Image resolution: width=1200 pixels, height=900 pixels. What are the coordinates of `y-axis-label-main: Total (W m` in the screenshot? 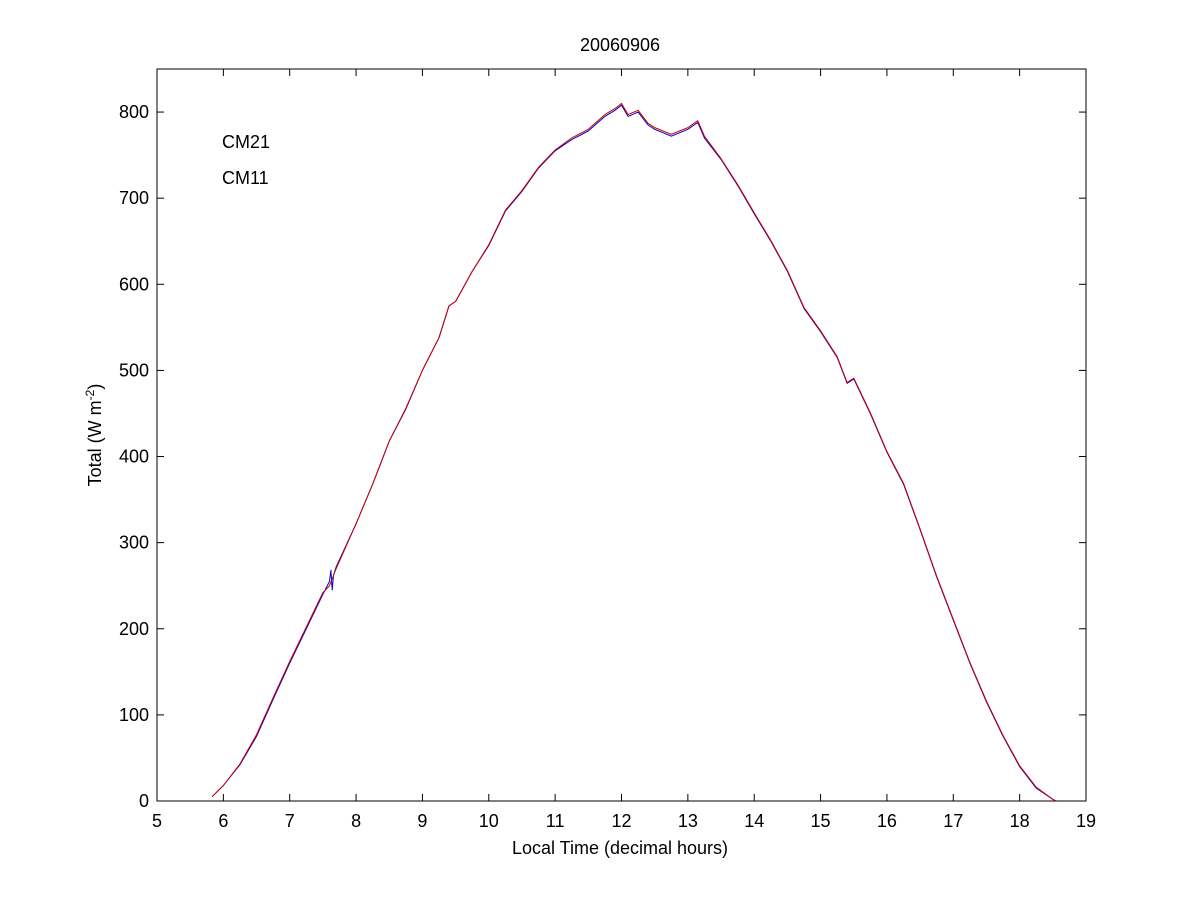 It's located at (95, 443).